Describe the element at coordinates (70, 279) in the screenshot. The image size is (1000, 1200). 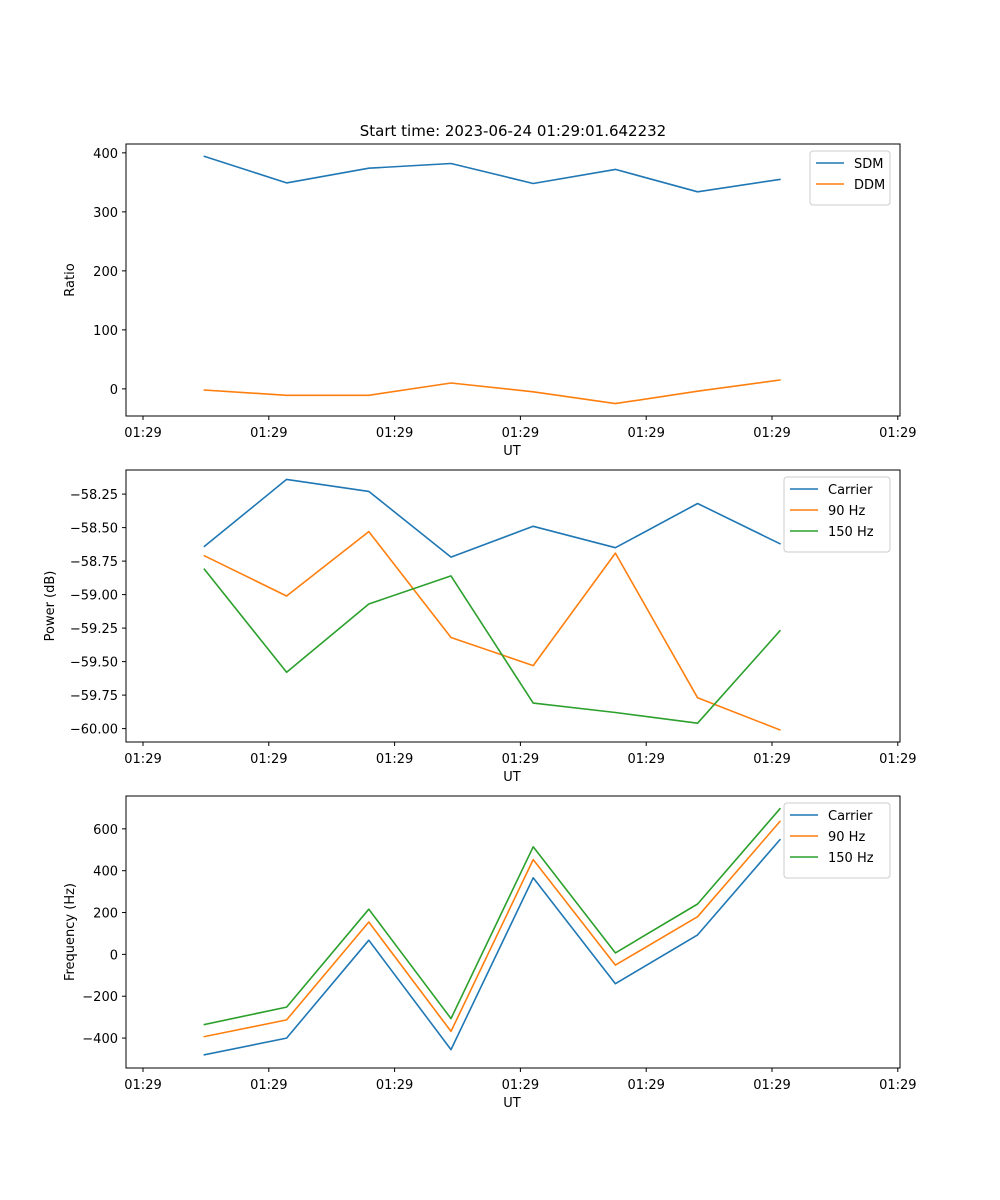
I see `y-axis-label: Ratio` at that location.